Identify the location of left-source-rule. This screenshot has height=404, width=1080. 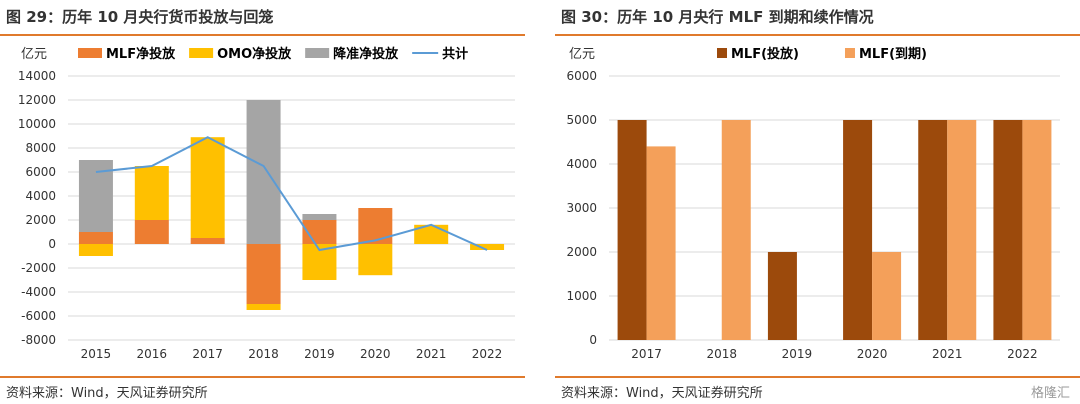
(262, 377).